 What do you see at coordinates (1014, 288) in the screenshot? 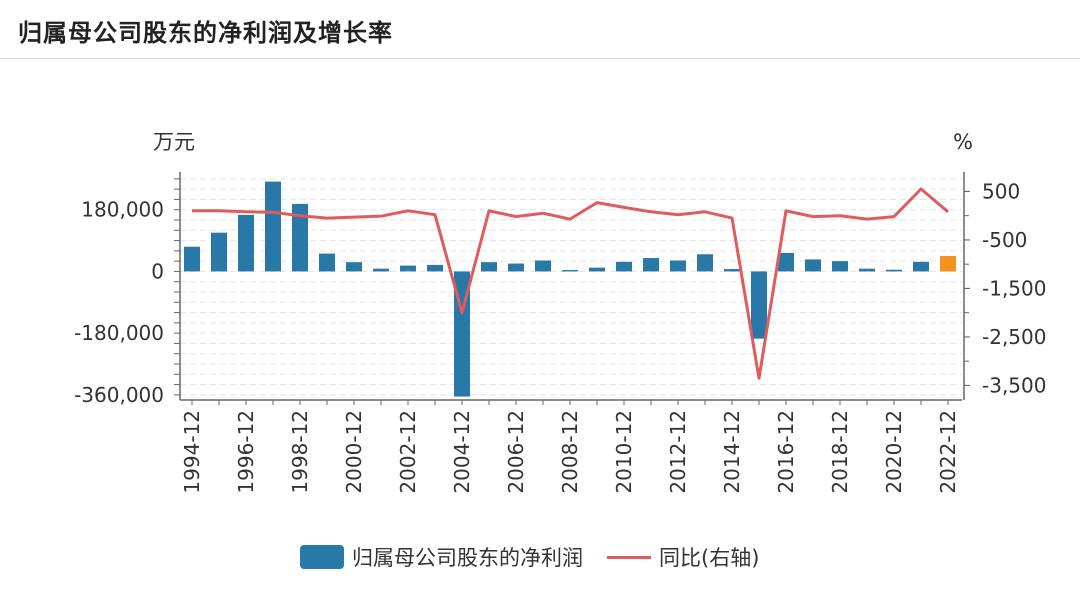
I see `right-tick-label: -1,500` at bounding box center [1014, 288].